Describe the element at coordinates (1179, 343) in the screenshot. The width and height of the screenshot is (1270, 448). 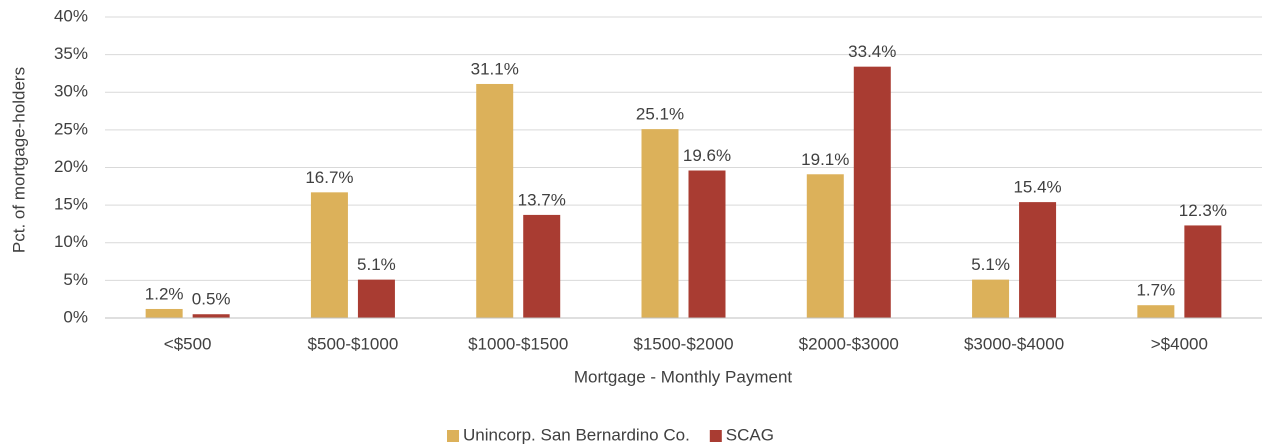
I see `x-tick-label: >$4000` at that location.